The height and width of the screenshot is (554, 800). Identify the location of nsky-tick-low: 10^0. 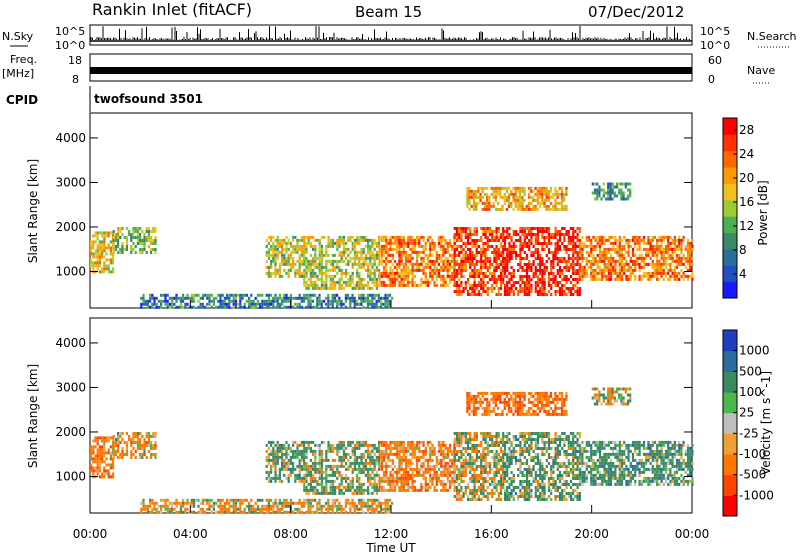
(70, 45).